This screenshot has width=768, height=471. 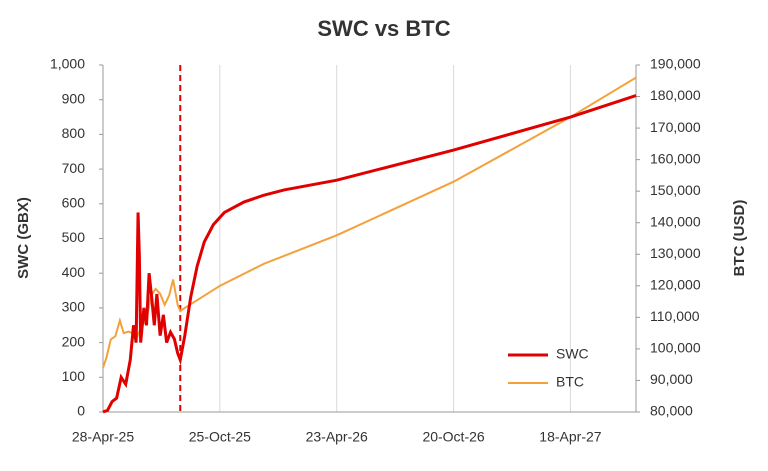 I want to click on y2-tick-label: 160,000, so click(x=675, y=158).